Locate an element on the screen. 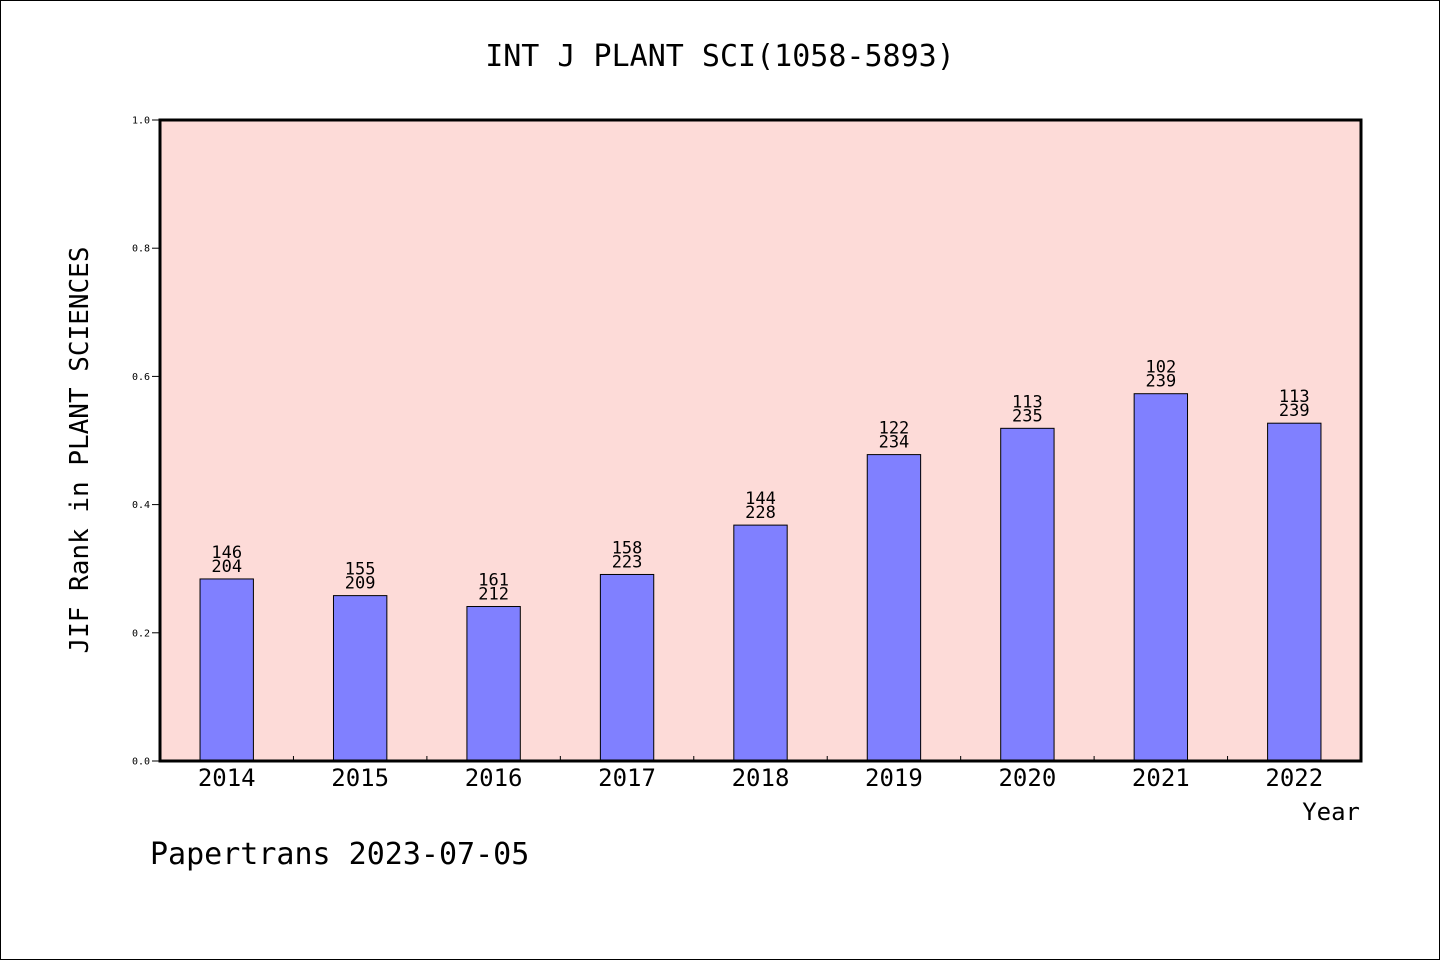  x-tick-label: 2019 is located at coordinates (894, 778).